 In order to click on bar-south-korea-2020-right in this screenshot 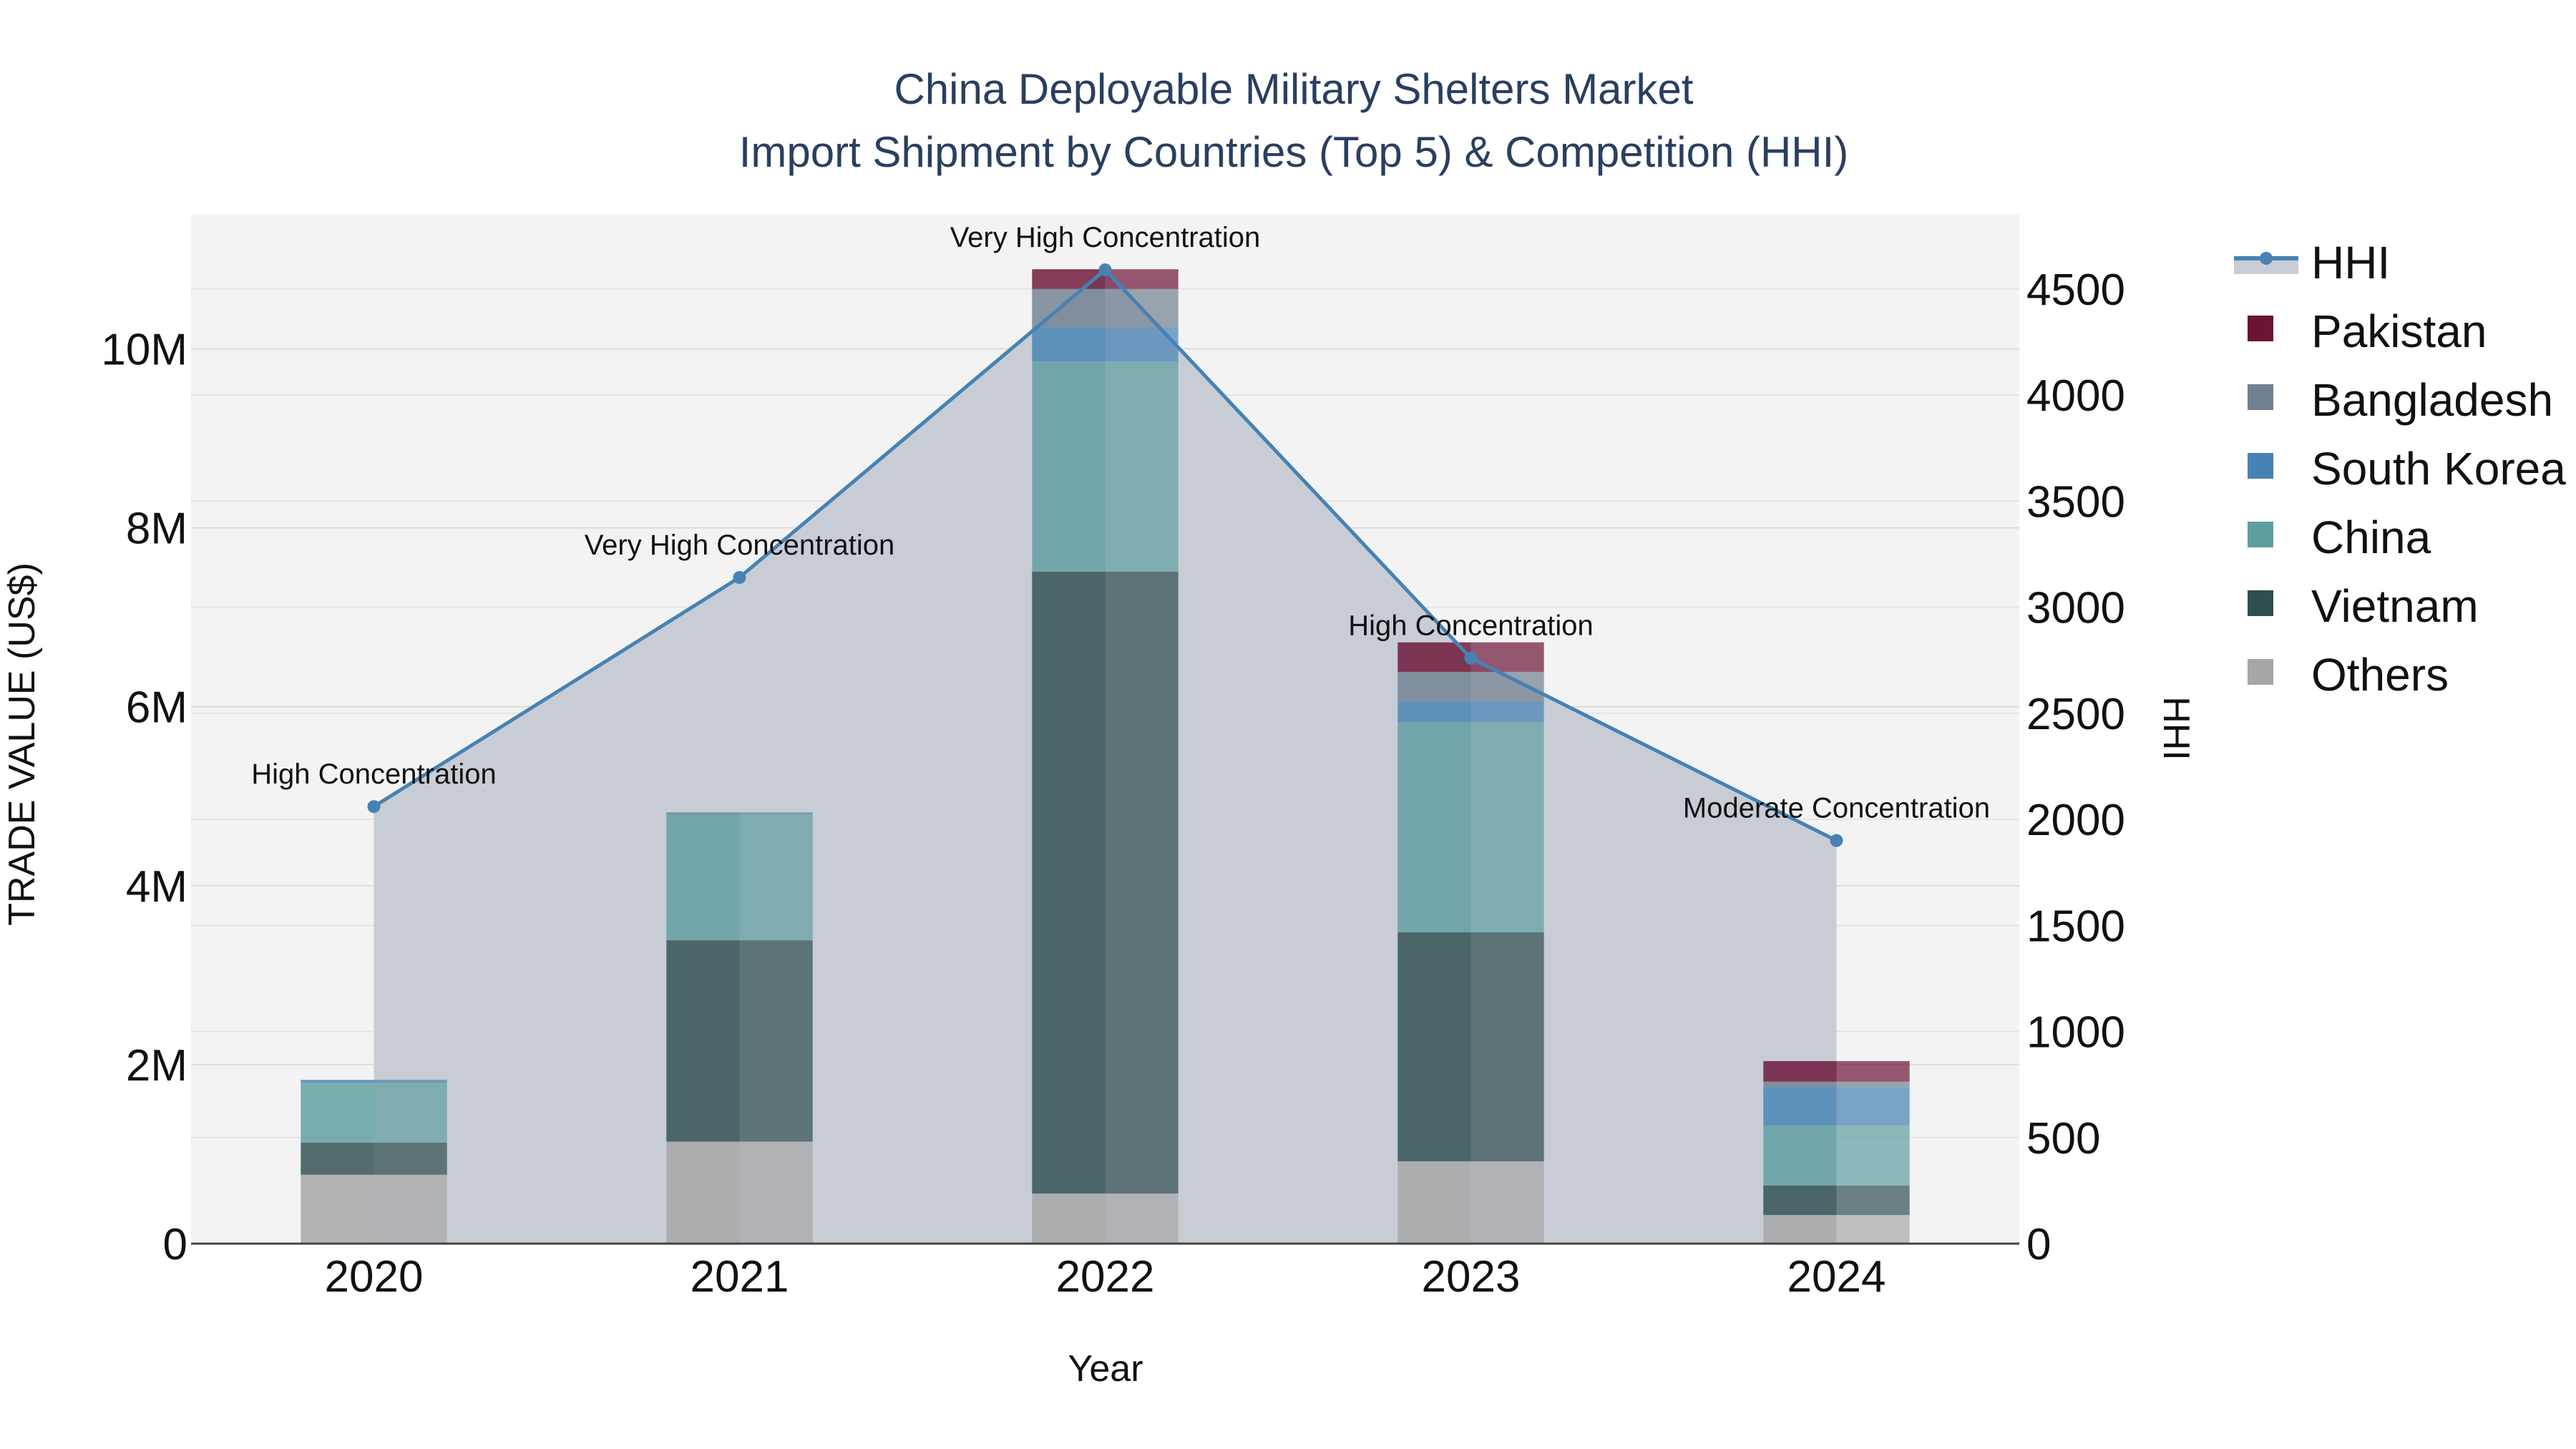, I will do `click(410, 1081)`.